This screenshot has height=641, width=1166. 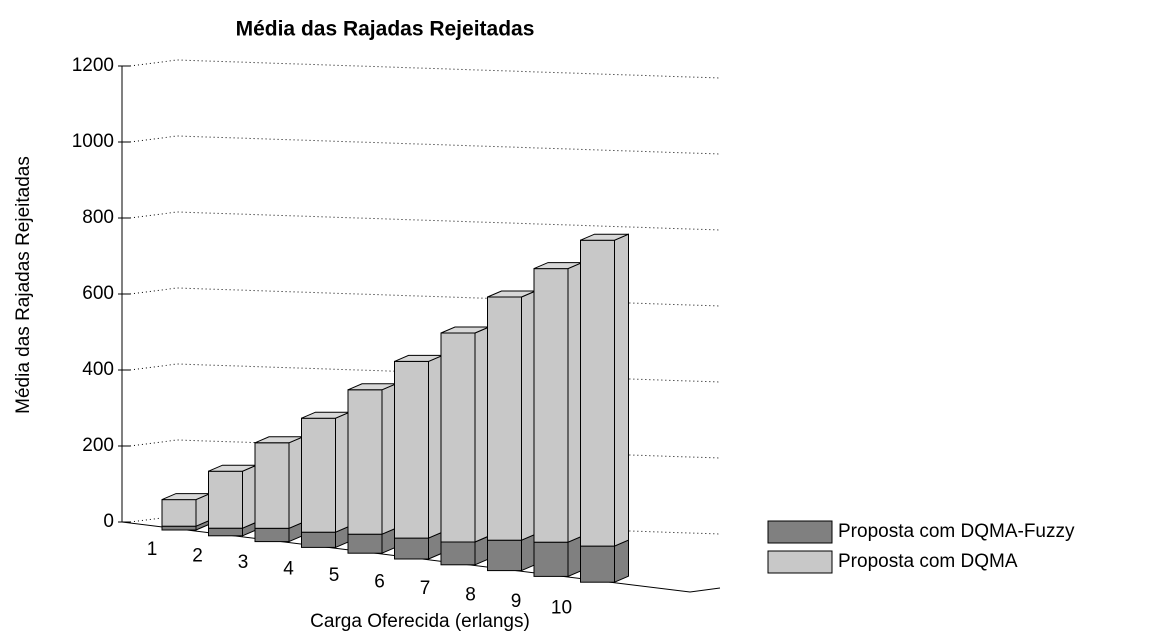 I want to click on x-axis-label: Carga Oferecida (erlangs), so click(x=420, y=621).